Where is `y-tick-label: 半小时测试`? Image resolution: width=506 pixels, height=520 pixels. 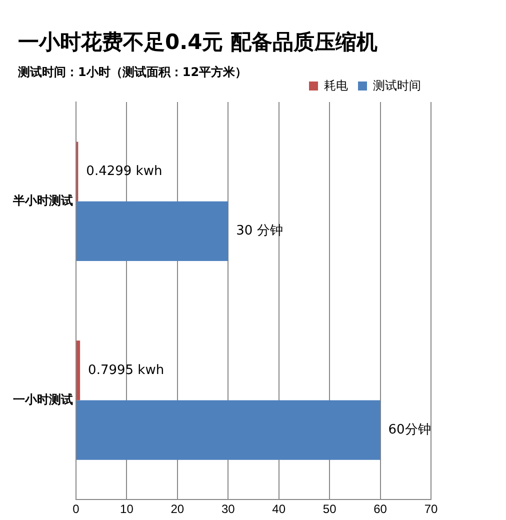 y-tick-label: 半小时测试 is located at coordinates (42, 201).